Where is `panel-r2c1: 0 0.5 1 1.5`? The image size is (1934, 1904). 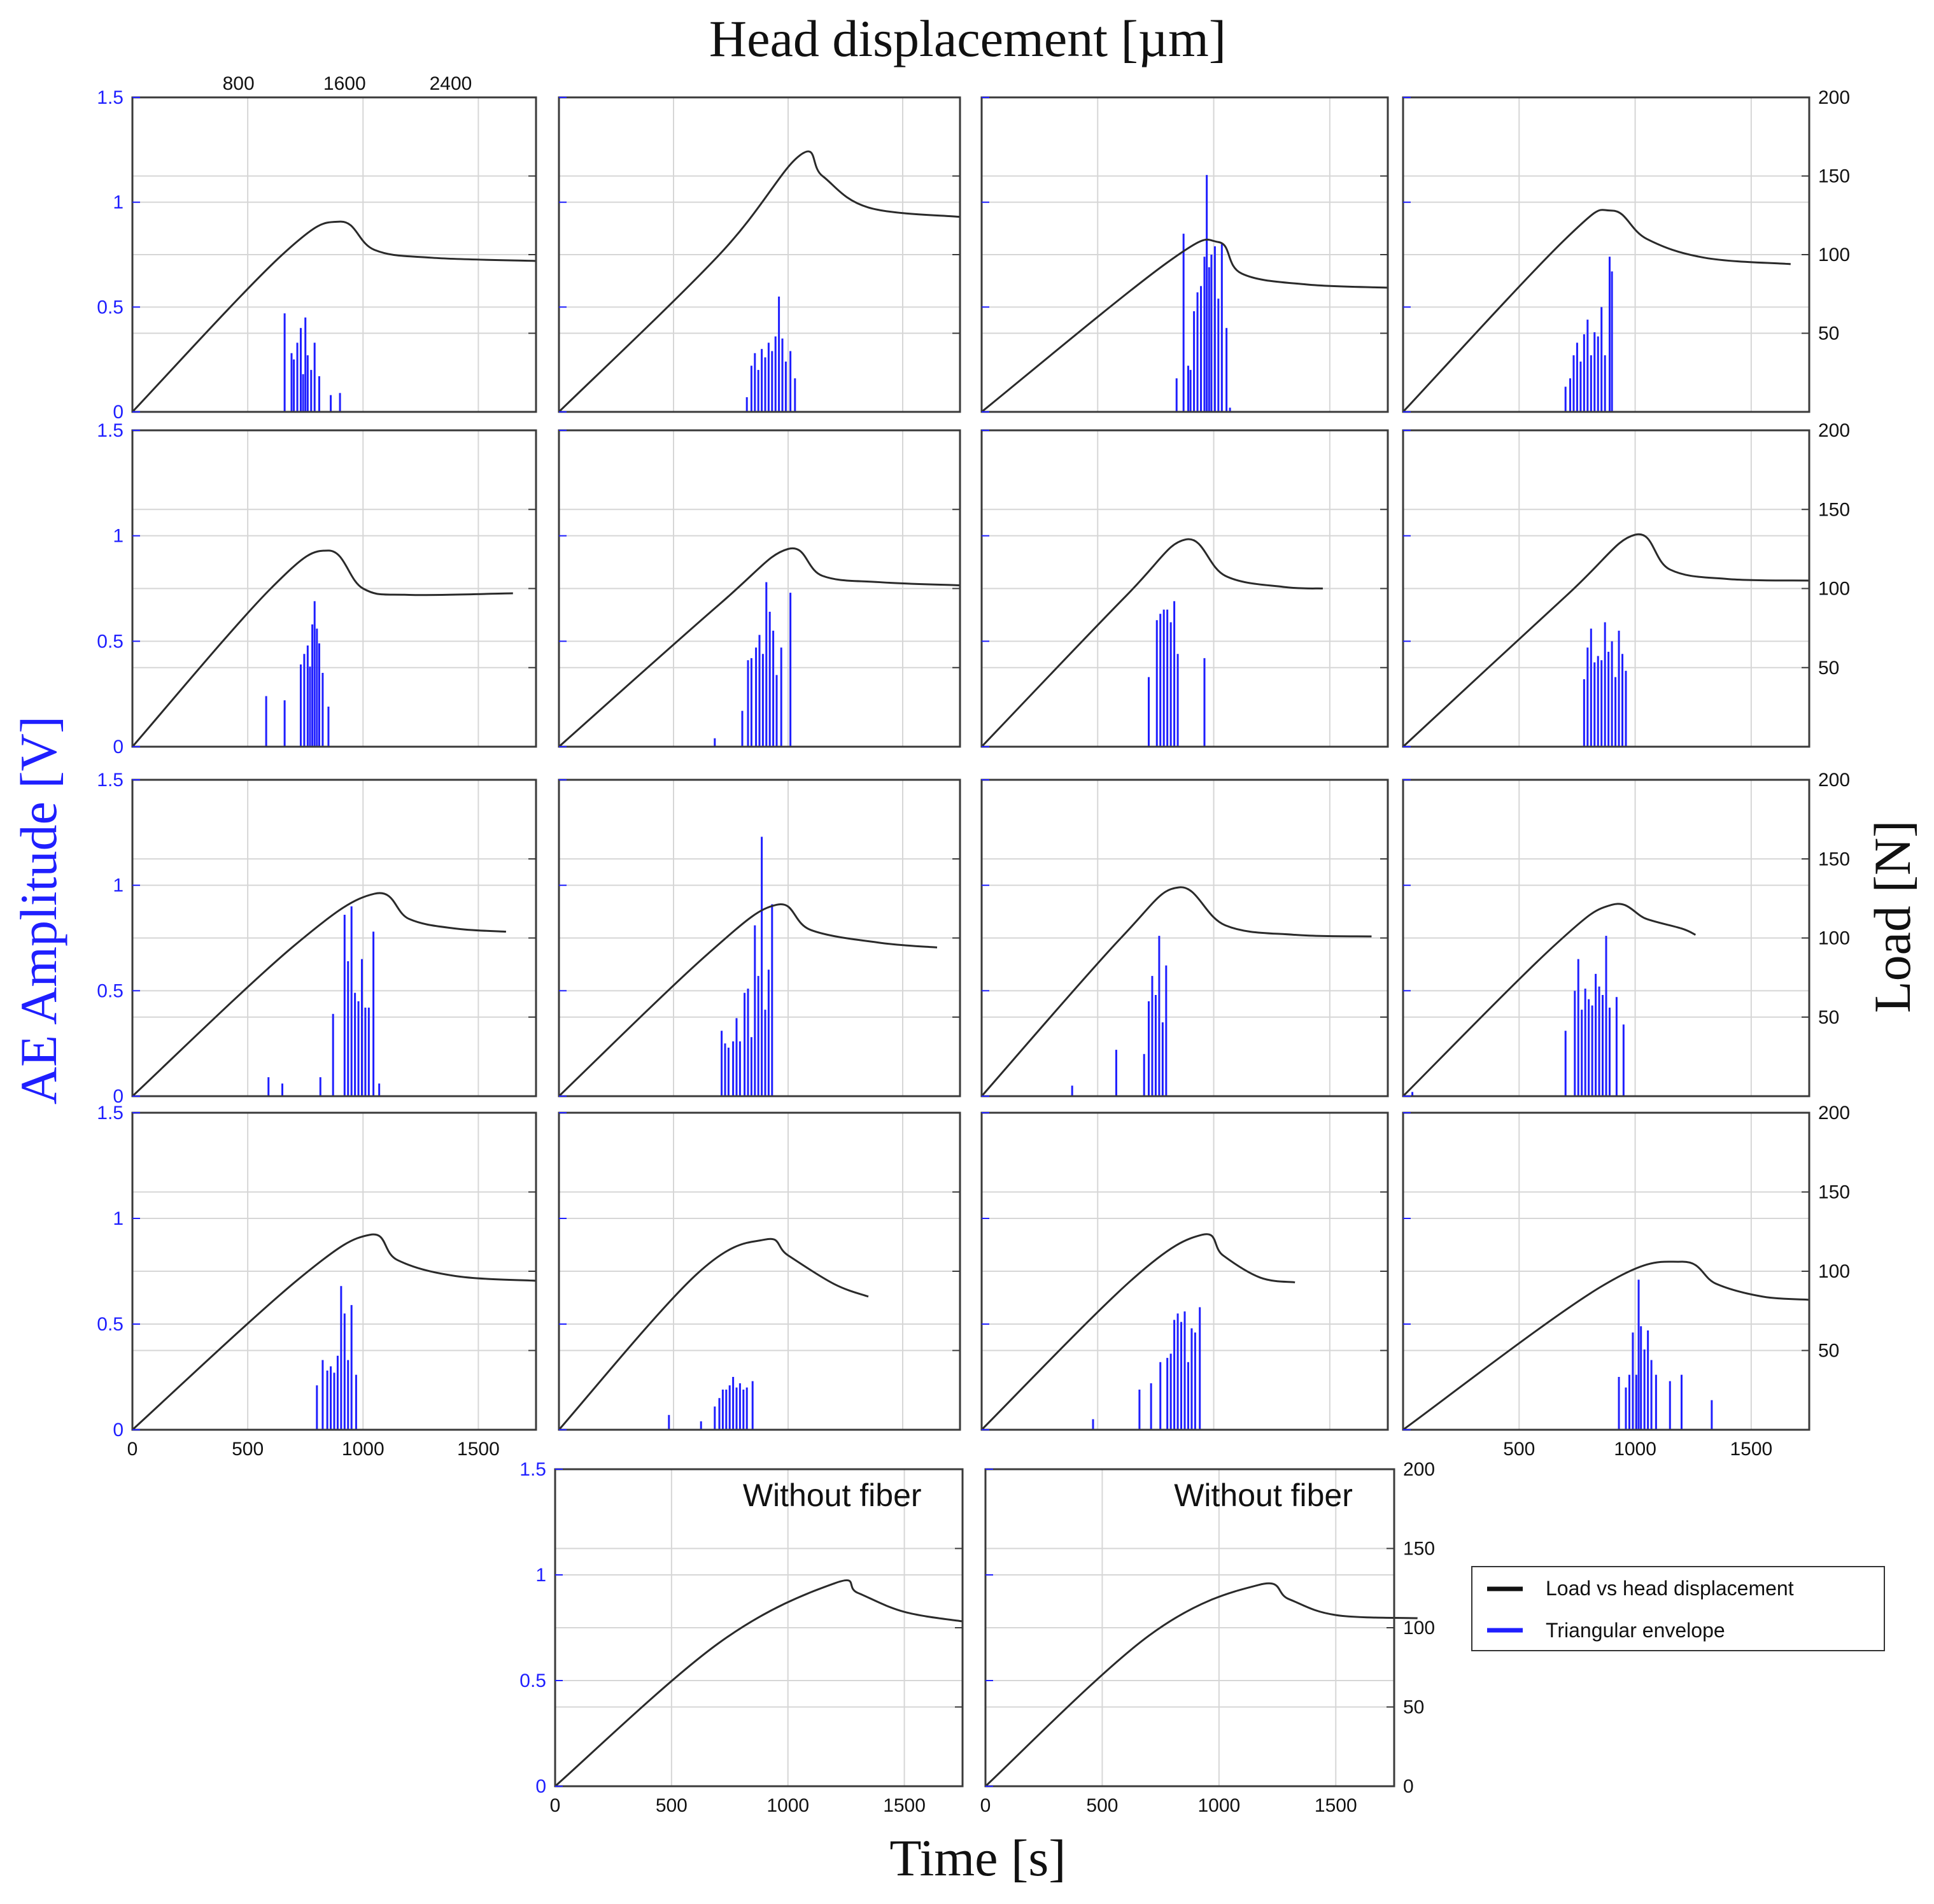 panel-r2c1: 0 0.5 1 1.5 is located at coordinates (317, 589).